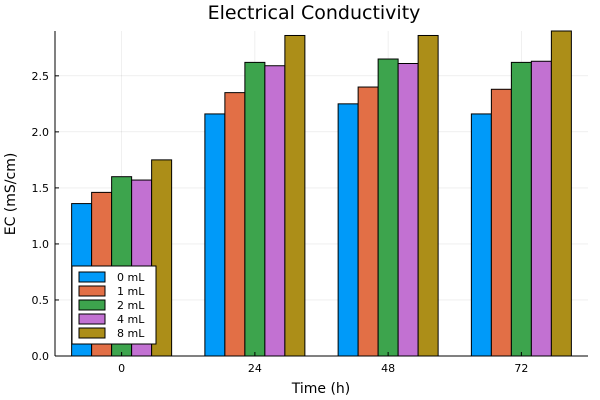  Describe the element at coordinates (131, 333) in the screenshot. I see `legend-label: 8 mL` at that location.